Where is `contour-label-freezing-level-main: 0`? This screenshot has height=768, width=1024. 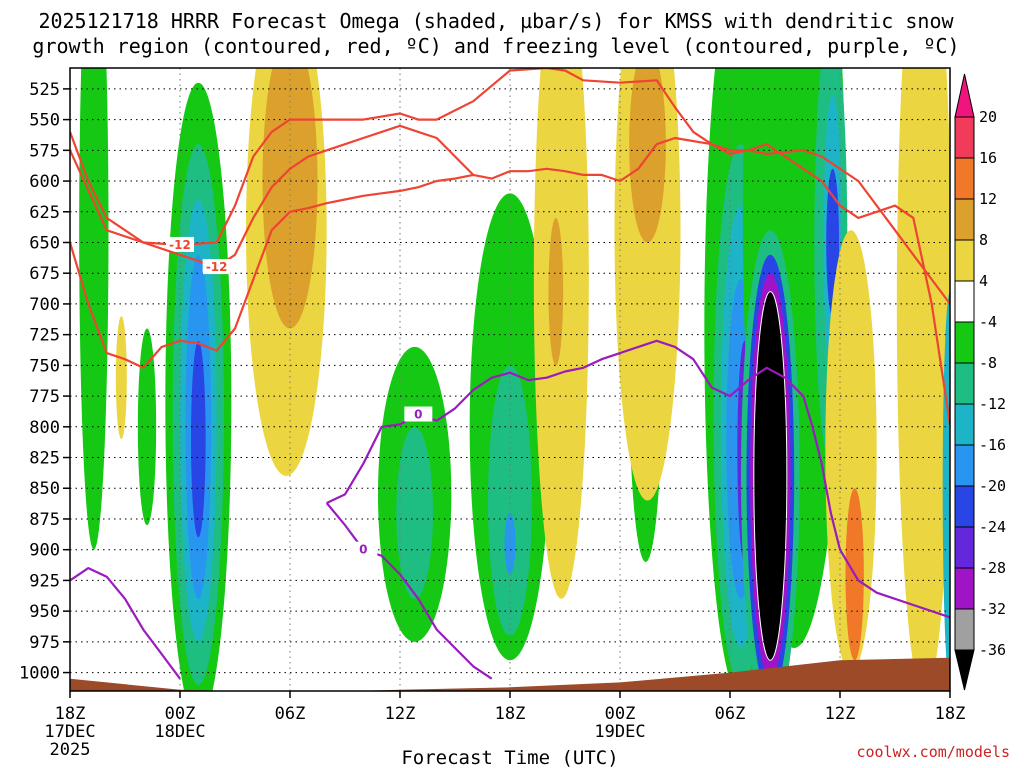 contour-label-freezing-level-main: 0 is located at coordinates (418, 415).